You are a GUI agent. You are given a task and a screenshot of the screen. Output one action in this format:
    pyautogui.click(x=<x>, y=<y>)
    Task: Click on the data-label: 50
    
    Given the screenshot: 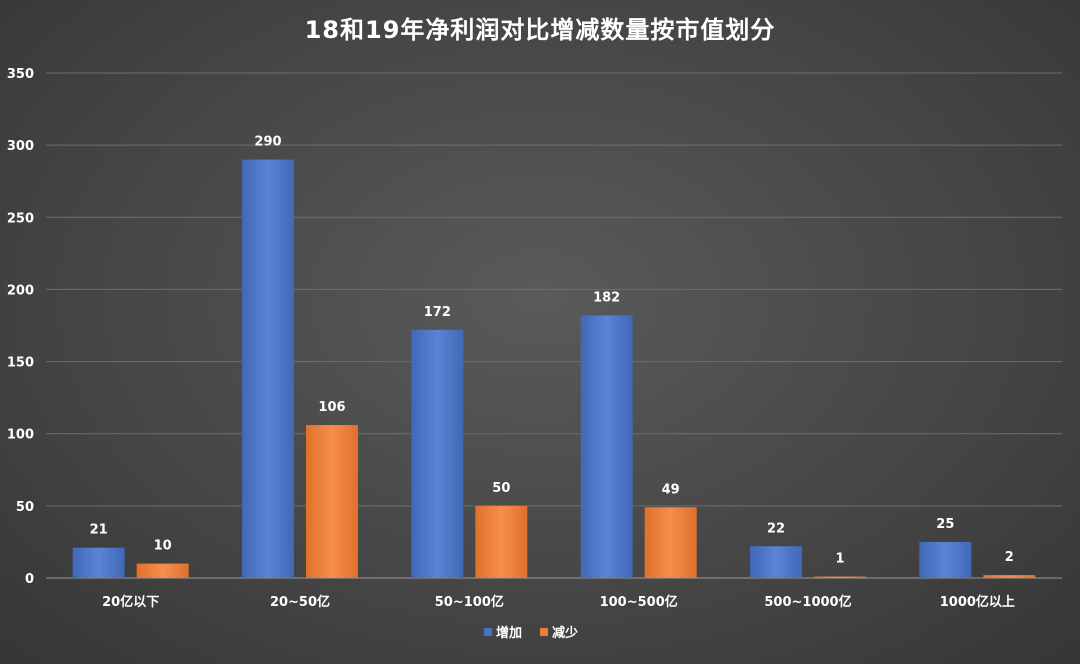 What is the action you would take?
    pyautogui.click(x=501, y=488)
    